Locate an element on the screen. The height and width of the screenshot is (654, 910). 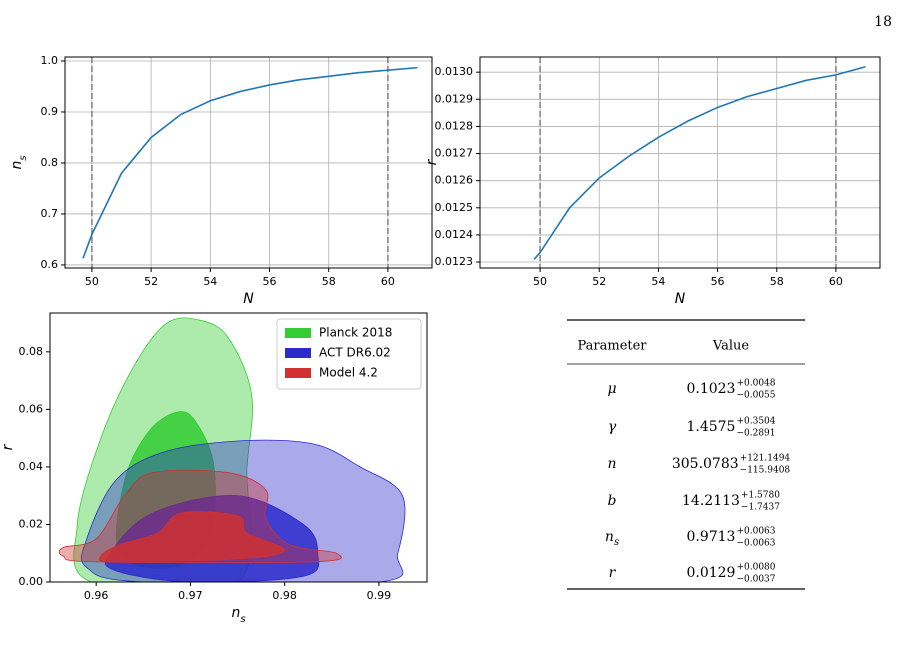
y-axis-label-main: n is located at coordinates (17, 165).